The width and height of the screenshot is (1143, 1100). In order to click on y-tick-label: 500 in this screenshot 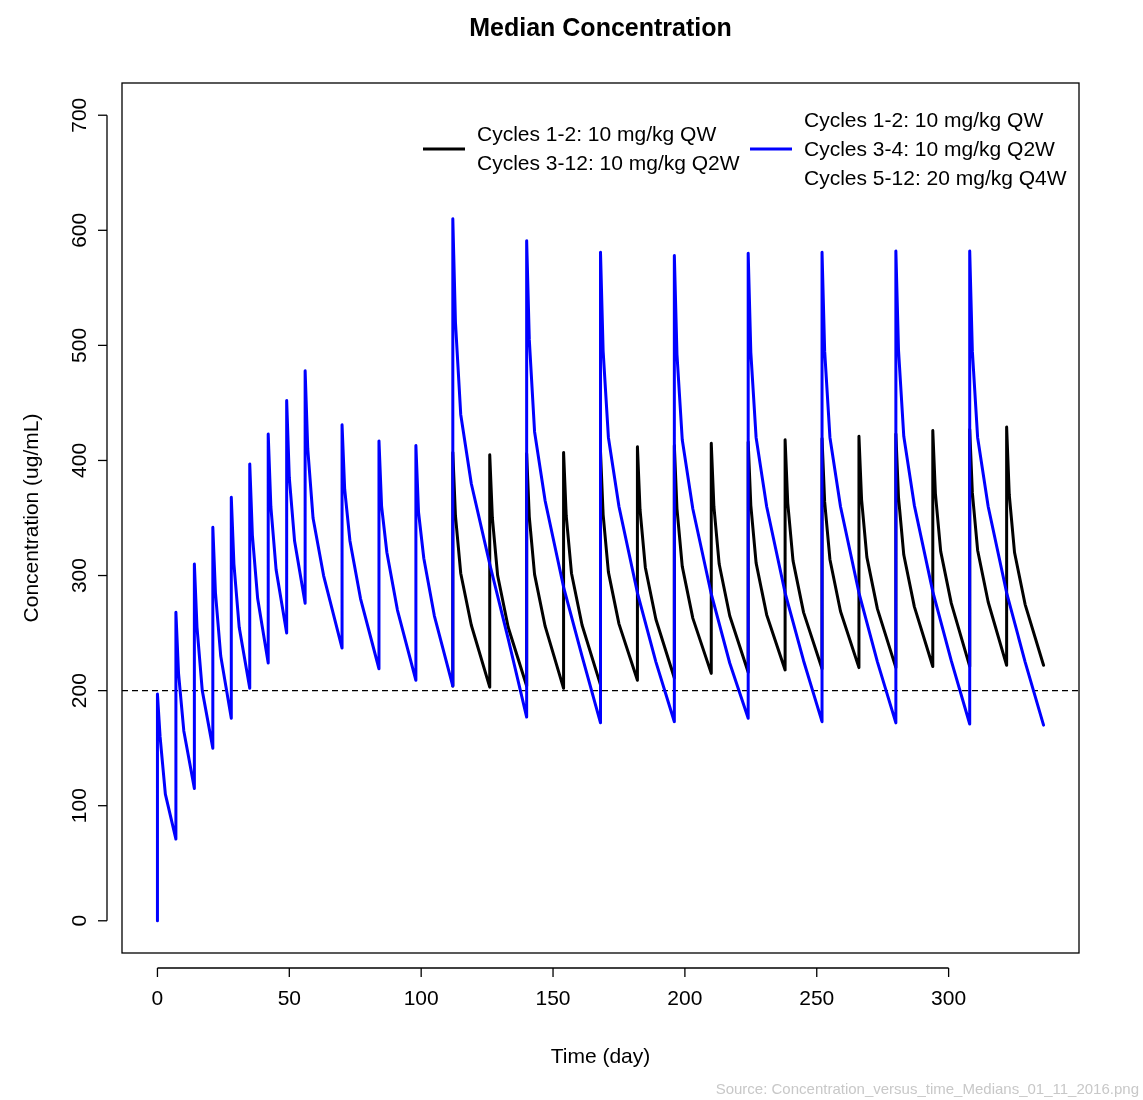, I will do `click(78, 345)`.